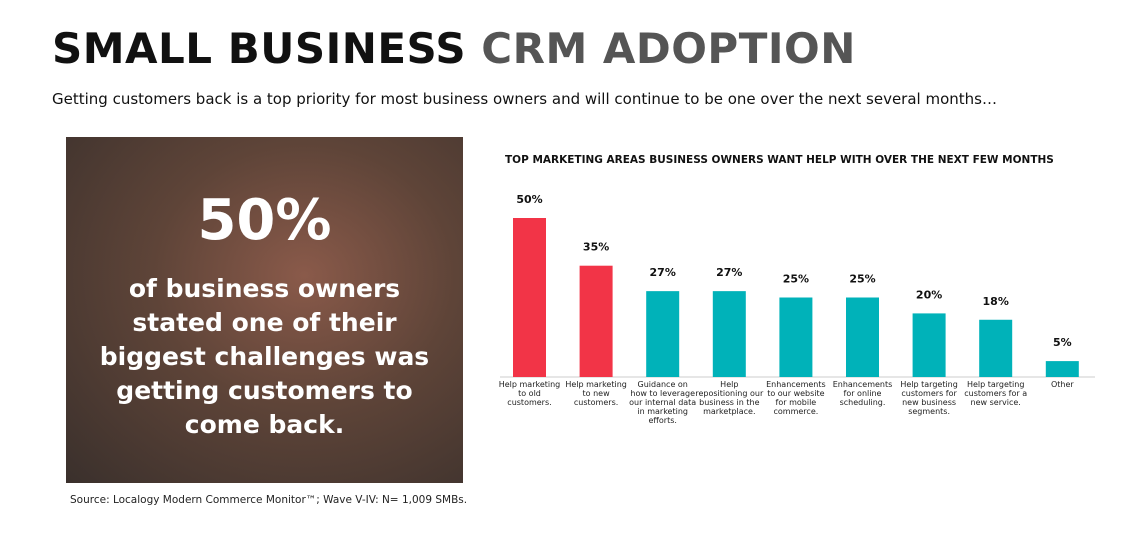  What do you see at coordinates (996, 301) in the screenshot?
I see `value-label: 18%` at bounding box center [996, 301].